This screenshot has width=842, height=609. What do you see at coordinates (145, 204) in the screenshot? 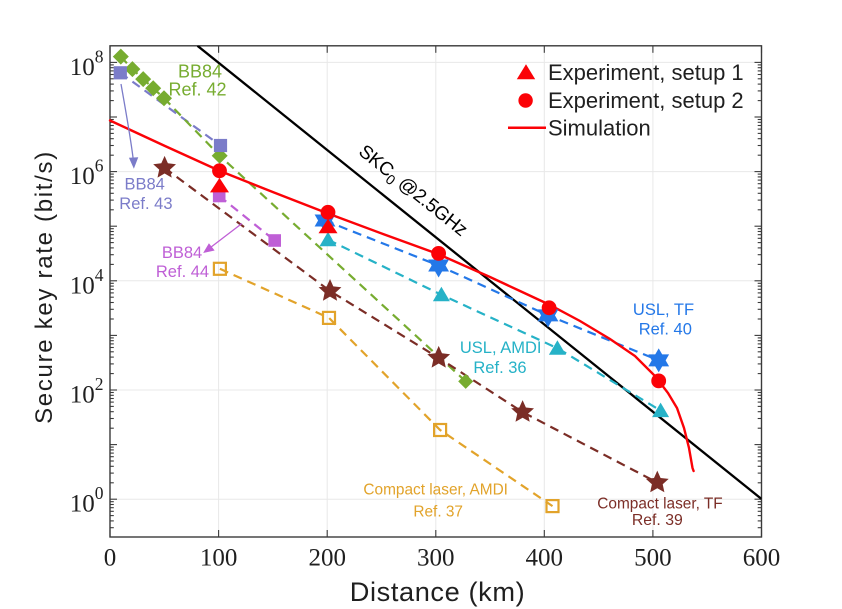
I see `svg-text: Ref. 43` at bounding box center [145, 204].